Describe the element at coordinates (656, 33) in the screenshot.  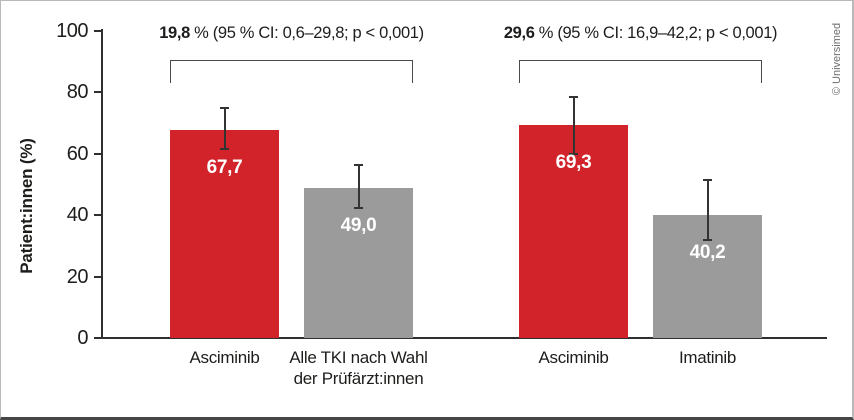
I see `annotation-ci-text: % (95 % CI: 16,9–42,2; p < 0,001)` at that location.